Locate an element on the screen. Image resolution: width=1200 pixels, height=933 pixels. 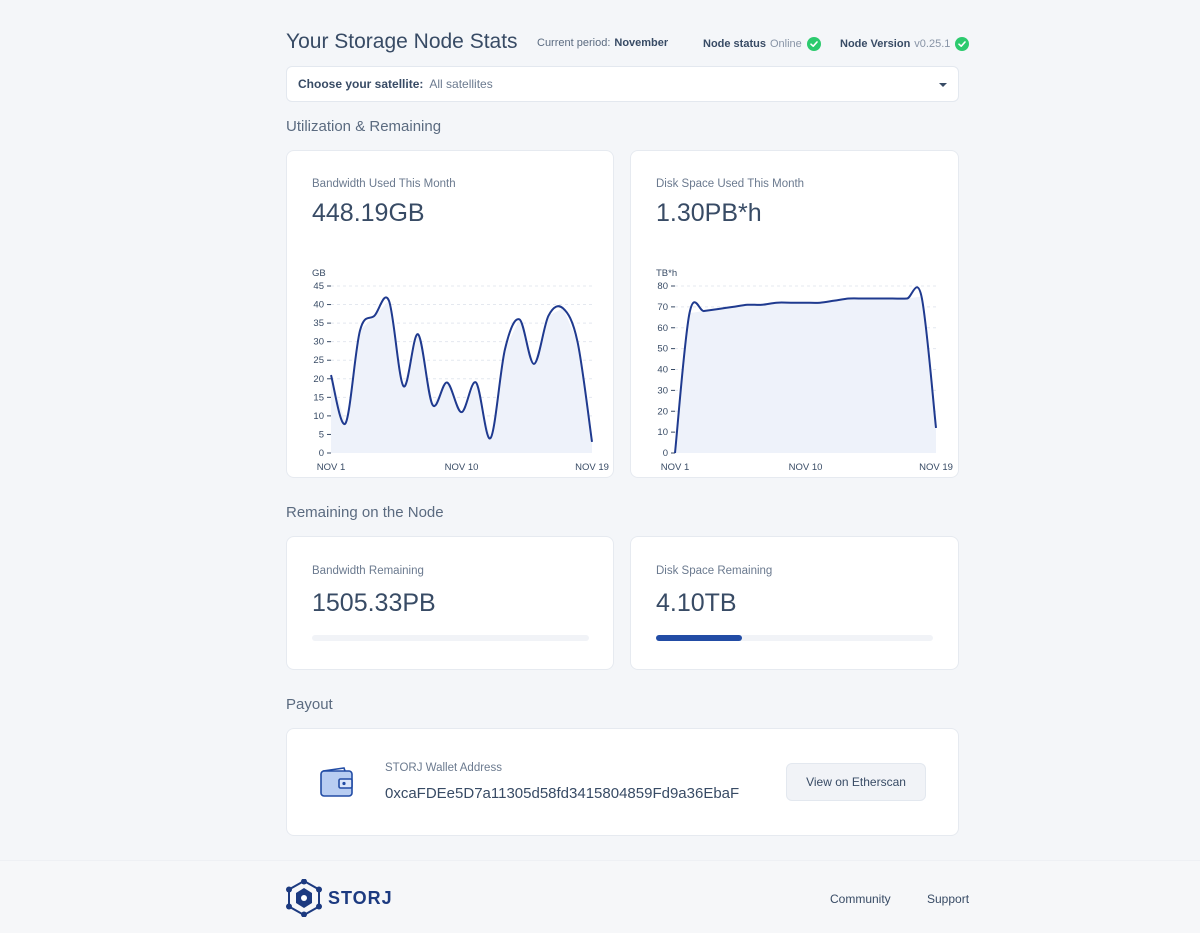
current-period: Current period: November is located at coordinates (602, 43).